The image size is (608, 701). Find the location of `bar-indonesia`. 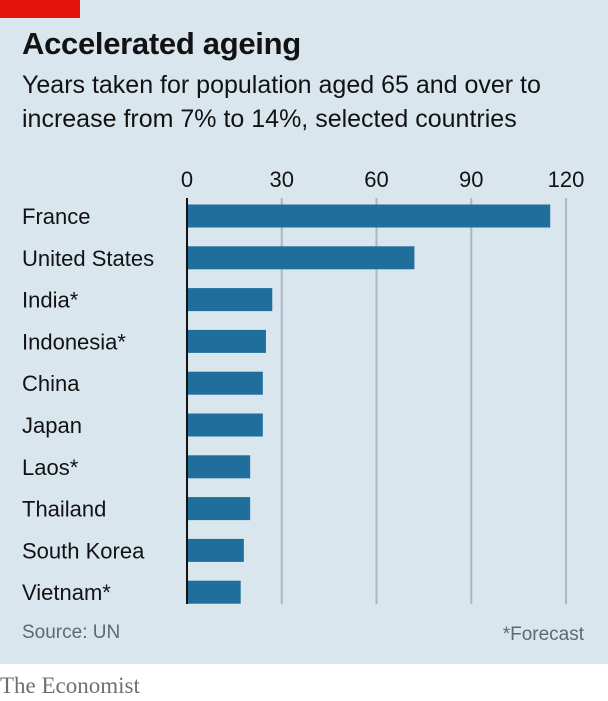

bar-indonesia is located at coordinates (226, 341).